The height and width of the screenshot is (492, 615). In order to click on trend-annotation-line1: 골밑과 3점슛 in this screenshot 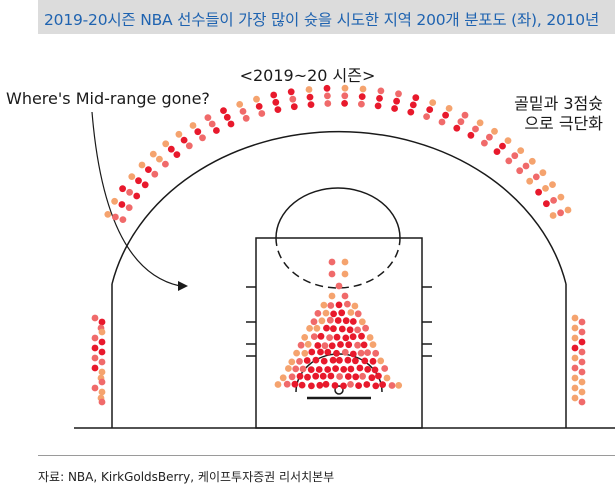, I will do `click(558, 103)`.